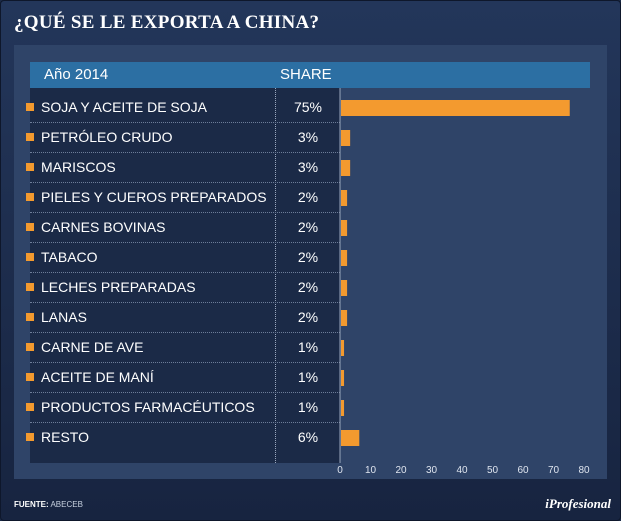  What do you see at coordinates (64, 317) in the screenshot?
I see `category-label: LANAS` at bounding box center [64, 317].